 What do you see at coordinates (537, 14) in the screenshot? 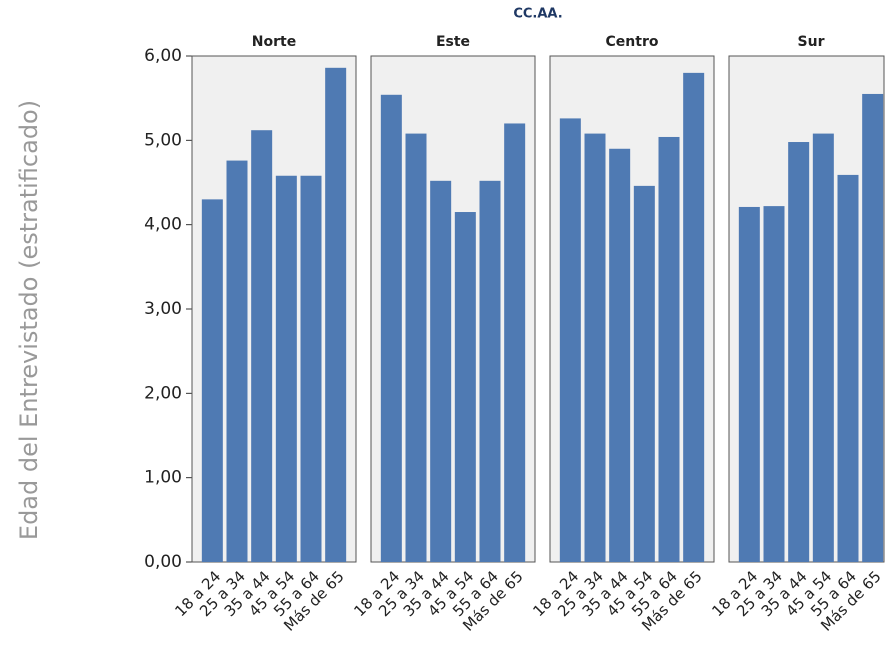
I see `chart-title: CC.AA.` at bounding box center [537, 14].